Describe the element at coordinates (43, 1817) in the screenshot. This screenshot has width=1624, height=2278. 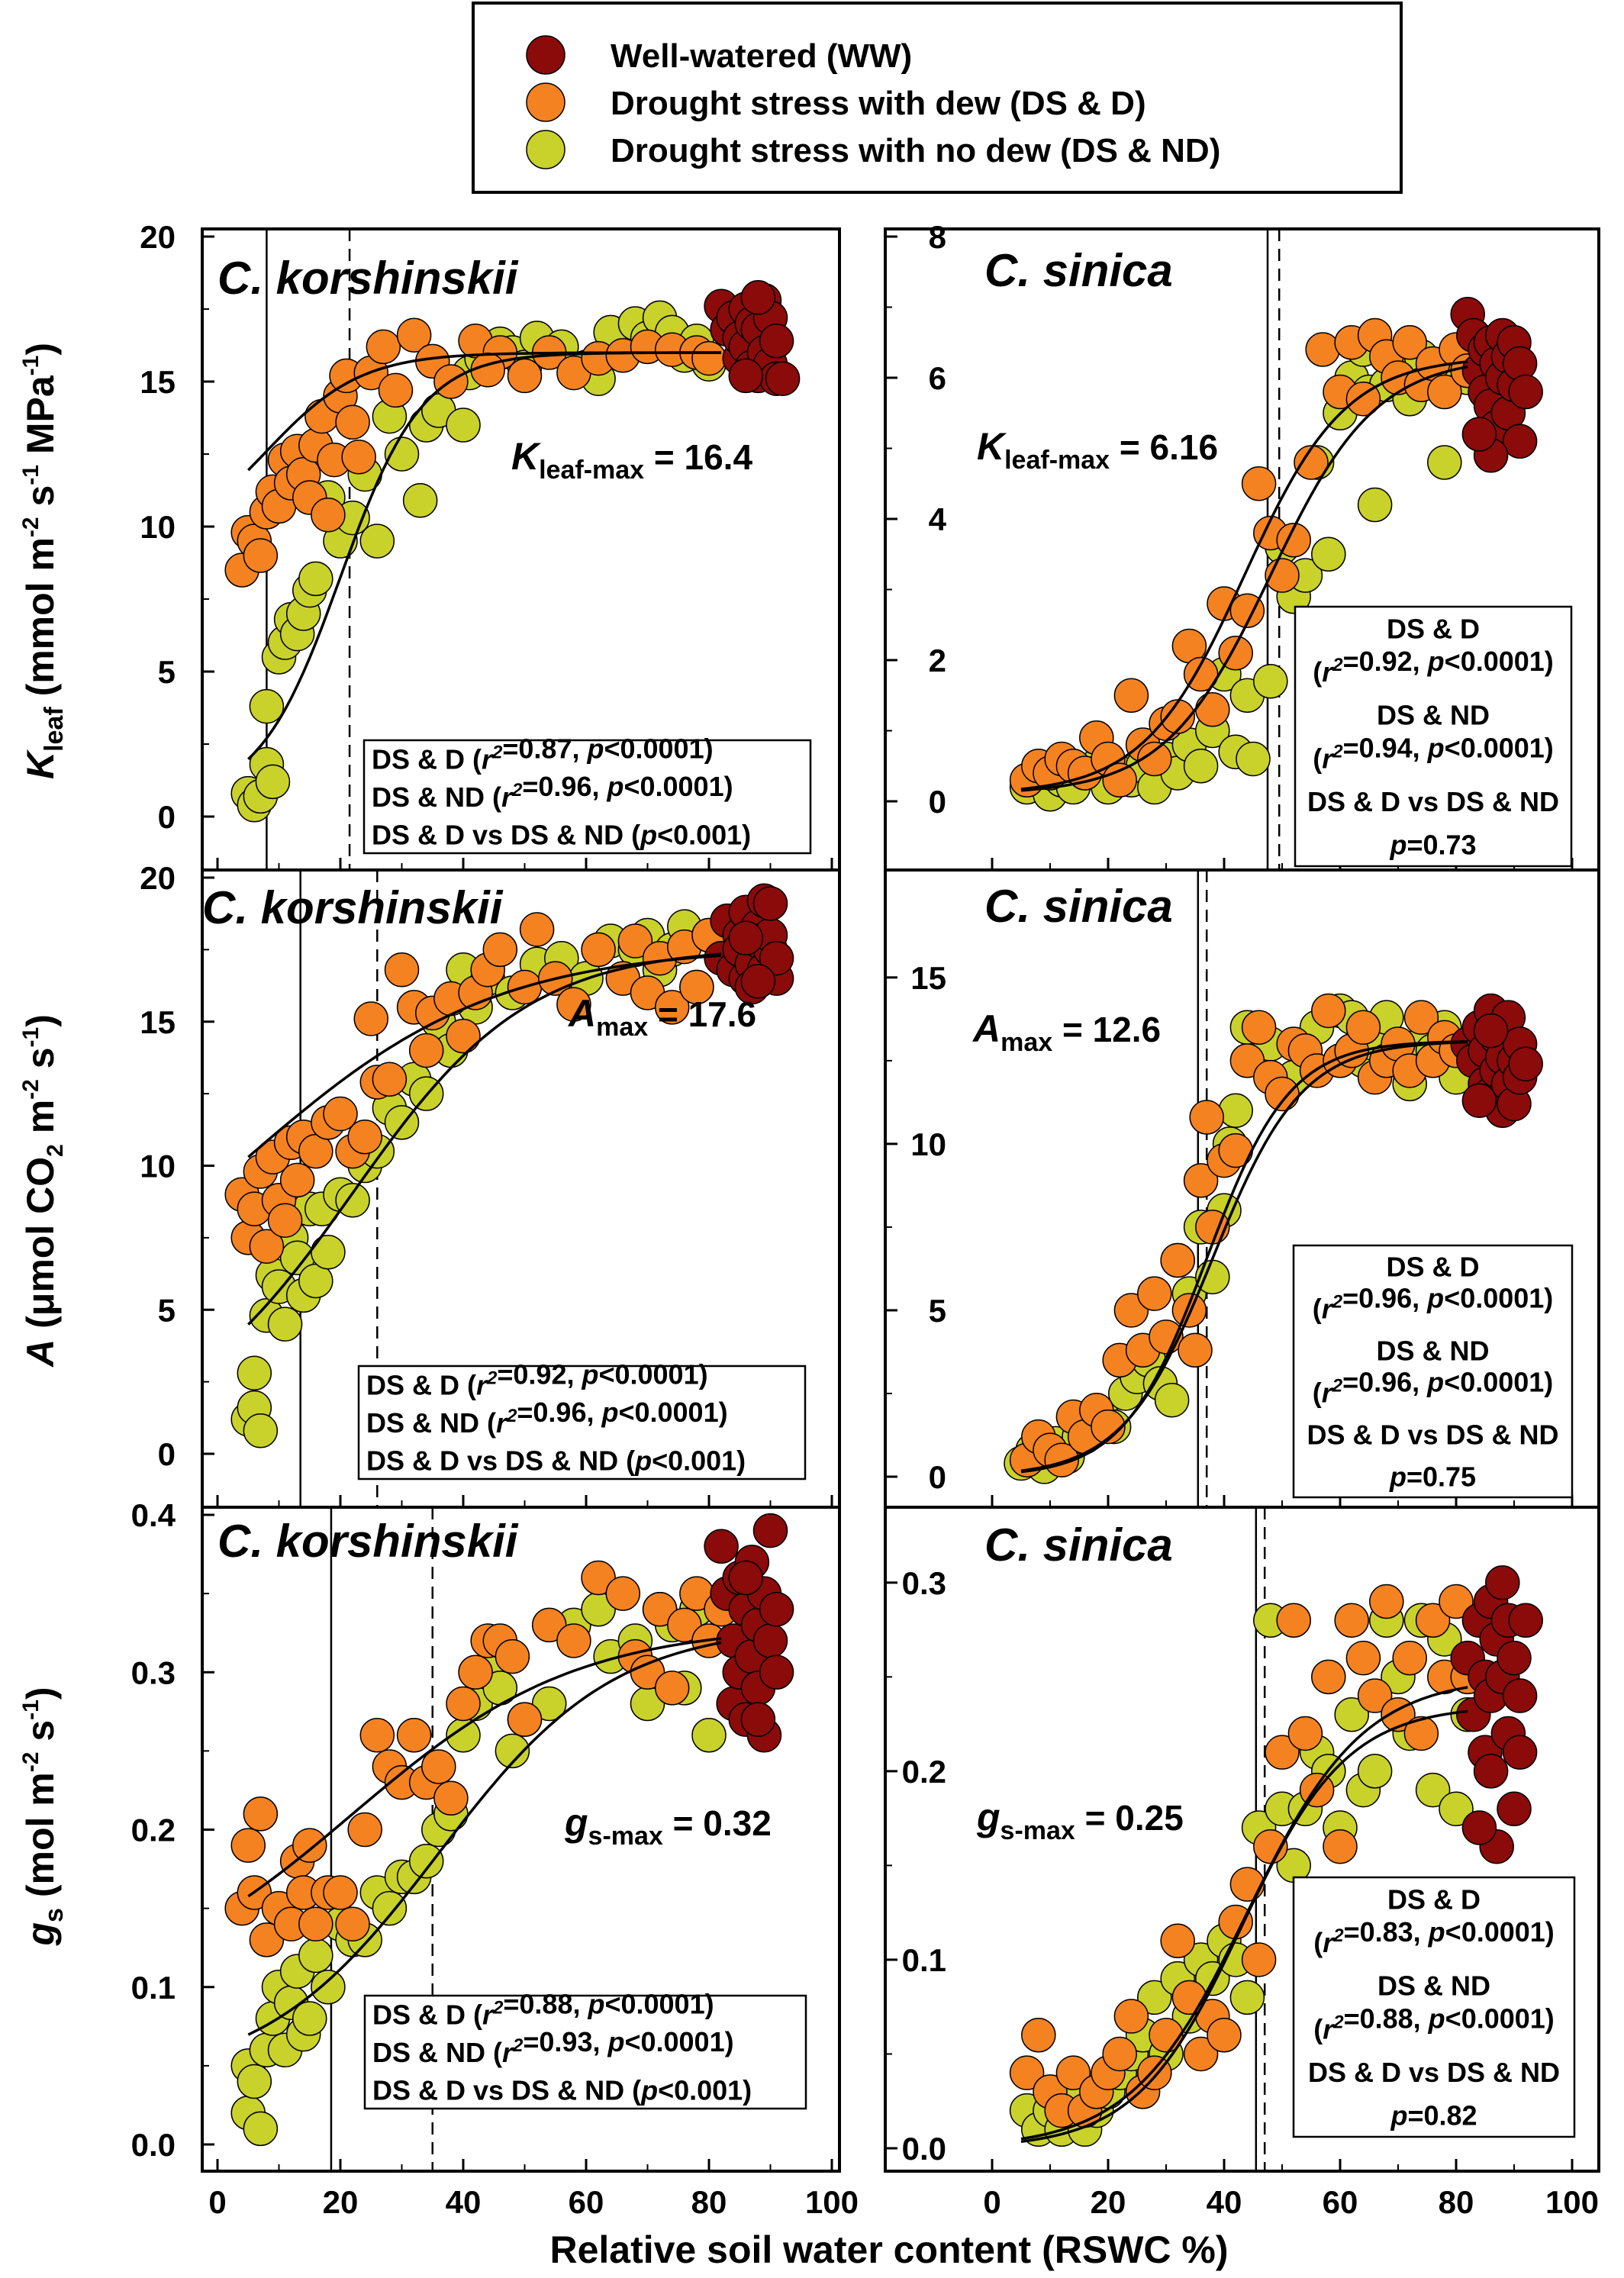
I see `y-axis-title-gs: gs (mol m-2 s-1)` at that location.